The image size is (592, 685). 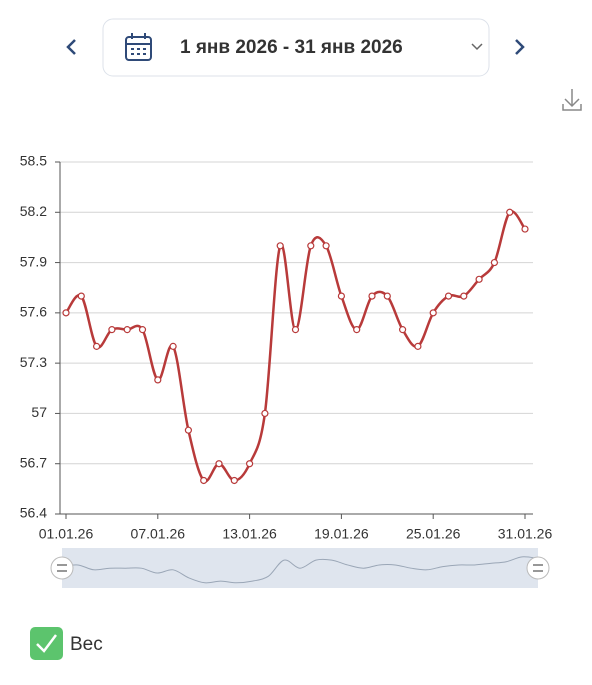 What do you see at coordinates (158, 534) in the screenshot?
I see `x-tick-label: 07.01.26` at bounding box center [158, 534].